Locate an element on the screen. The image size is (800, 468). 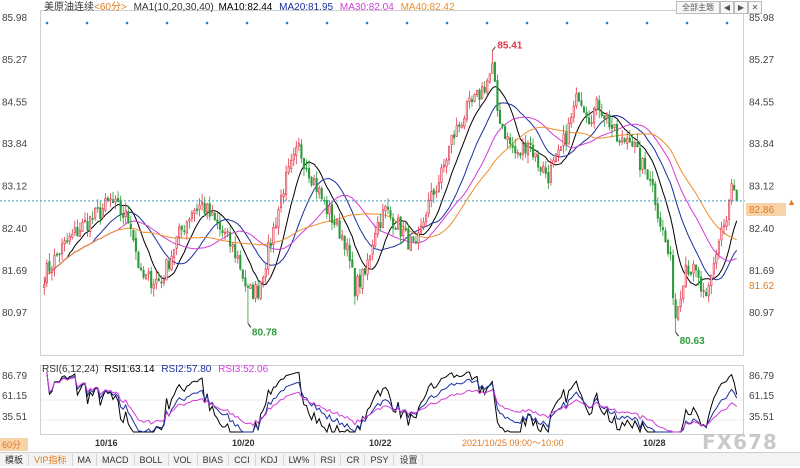
high-marker-line is located at coordinates (493, 49).